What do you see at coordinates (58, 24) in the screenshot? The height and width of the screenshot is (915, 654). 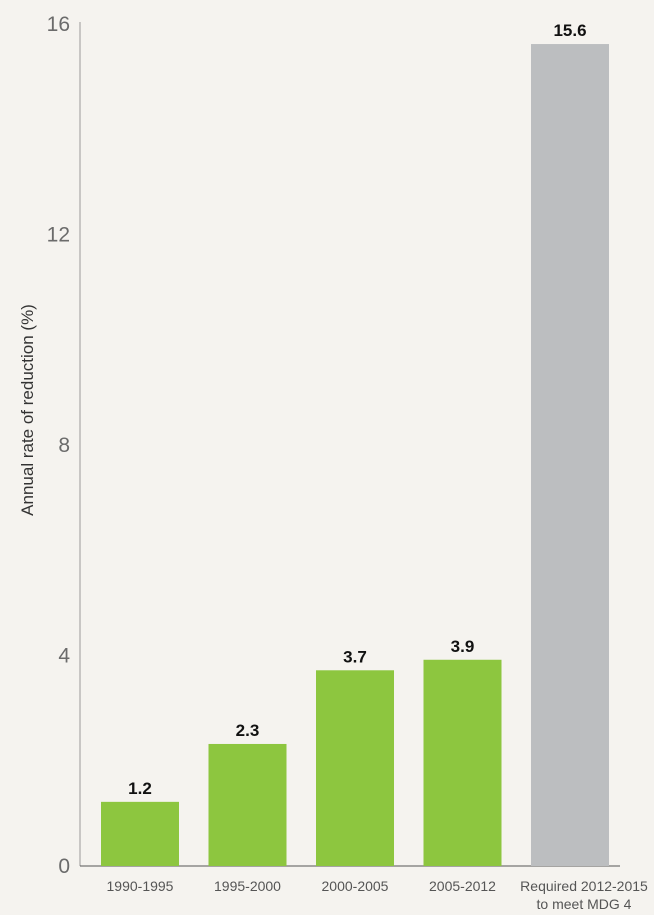 I see `y-tick-label: 16` at bounding box center [58, 24].